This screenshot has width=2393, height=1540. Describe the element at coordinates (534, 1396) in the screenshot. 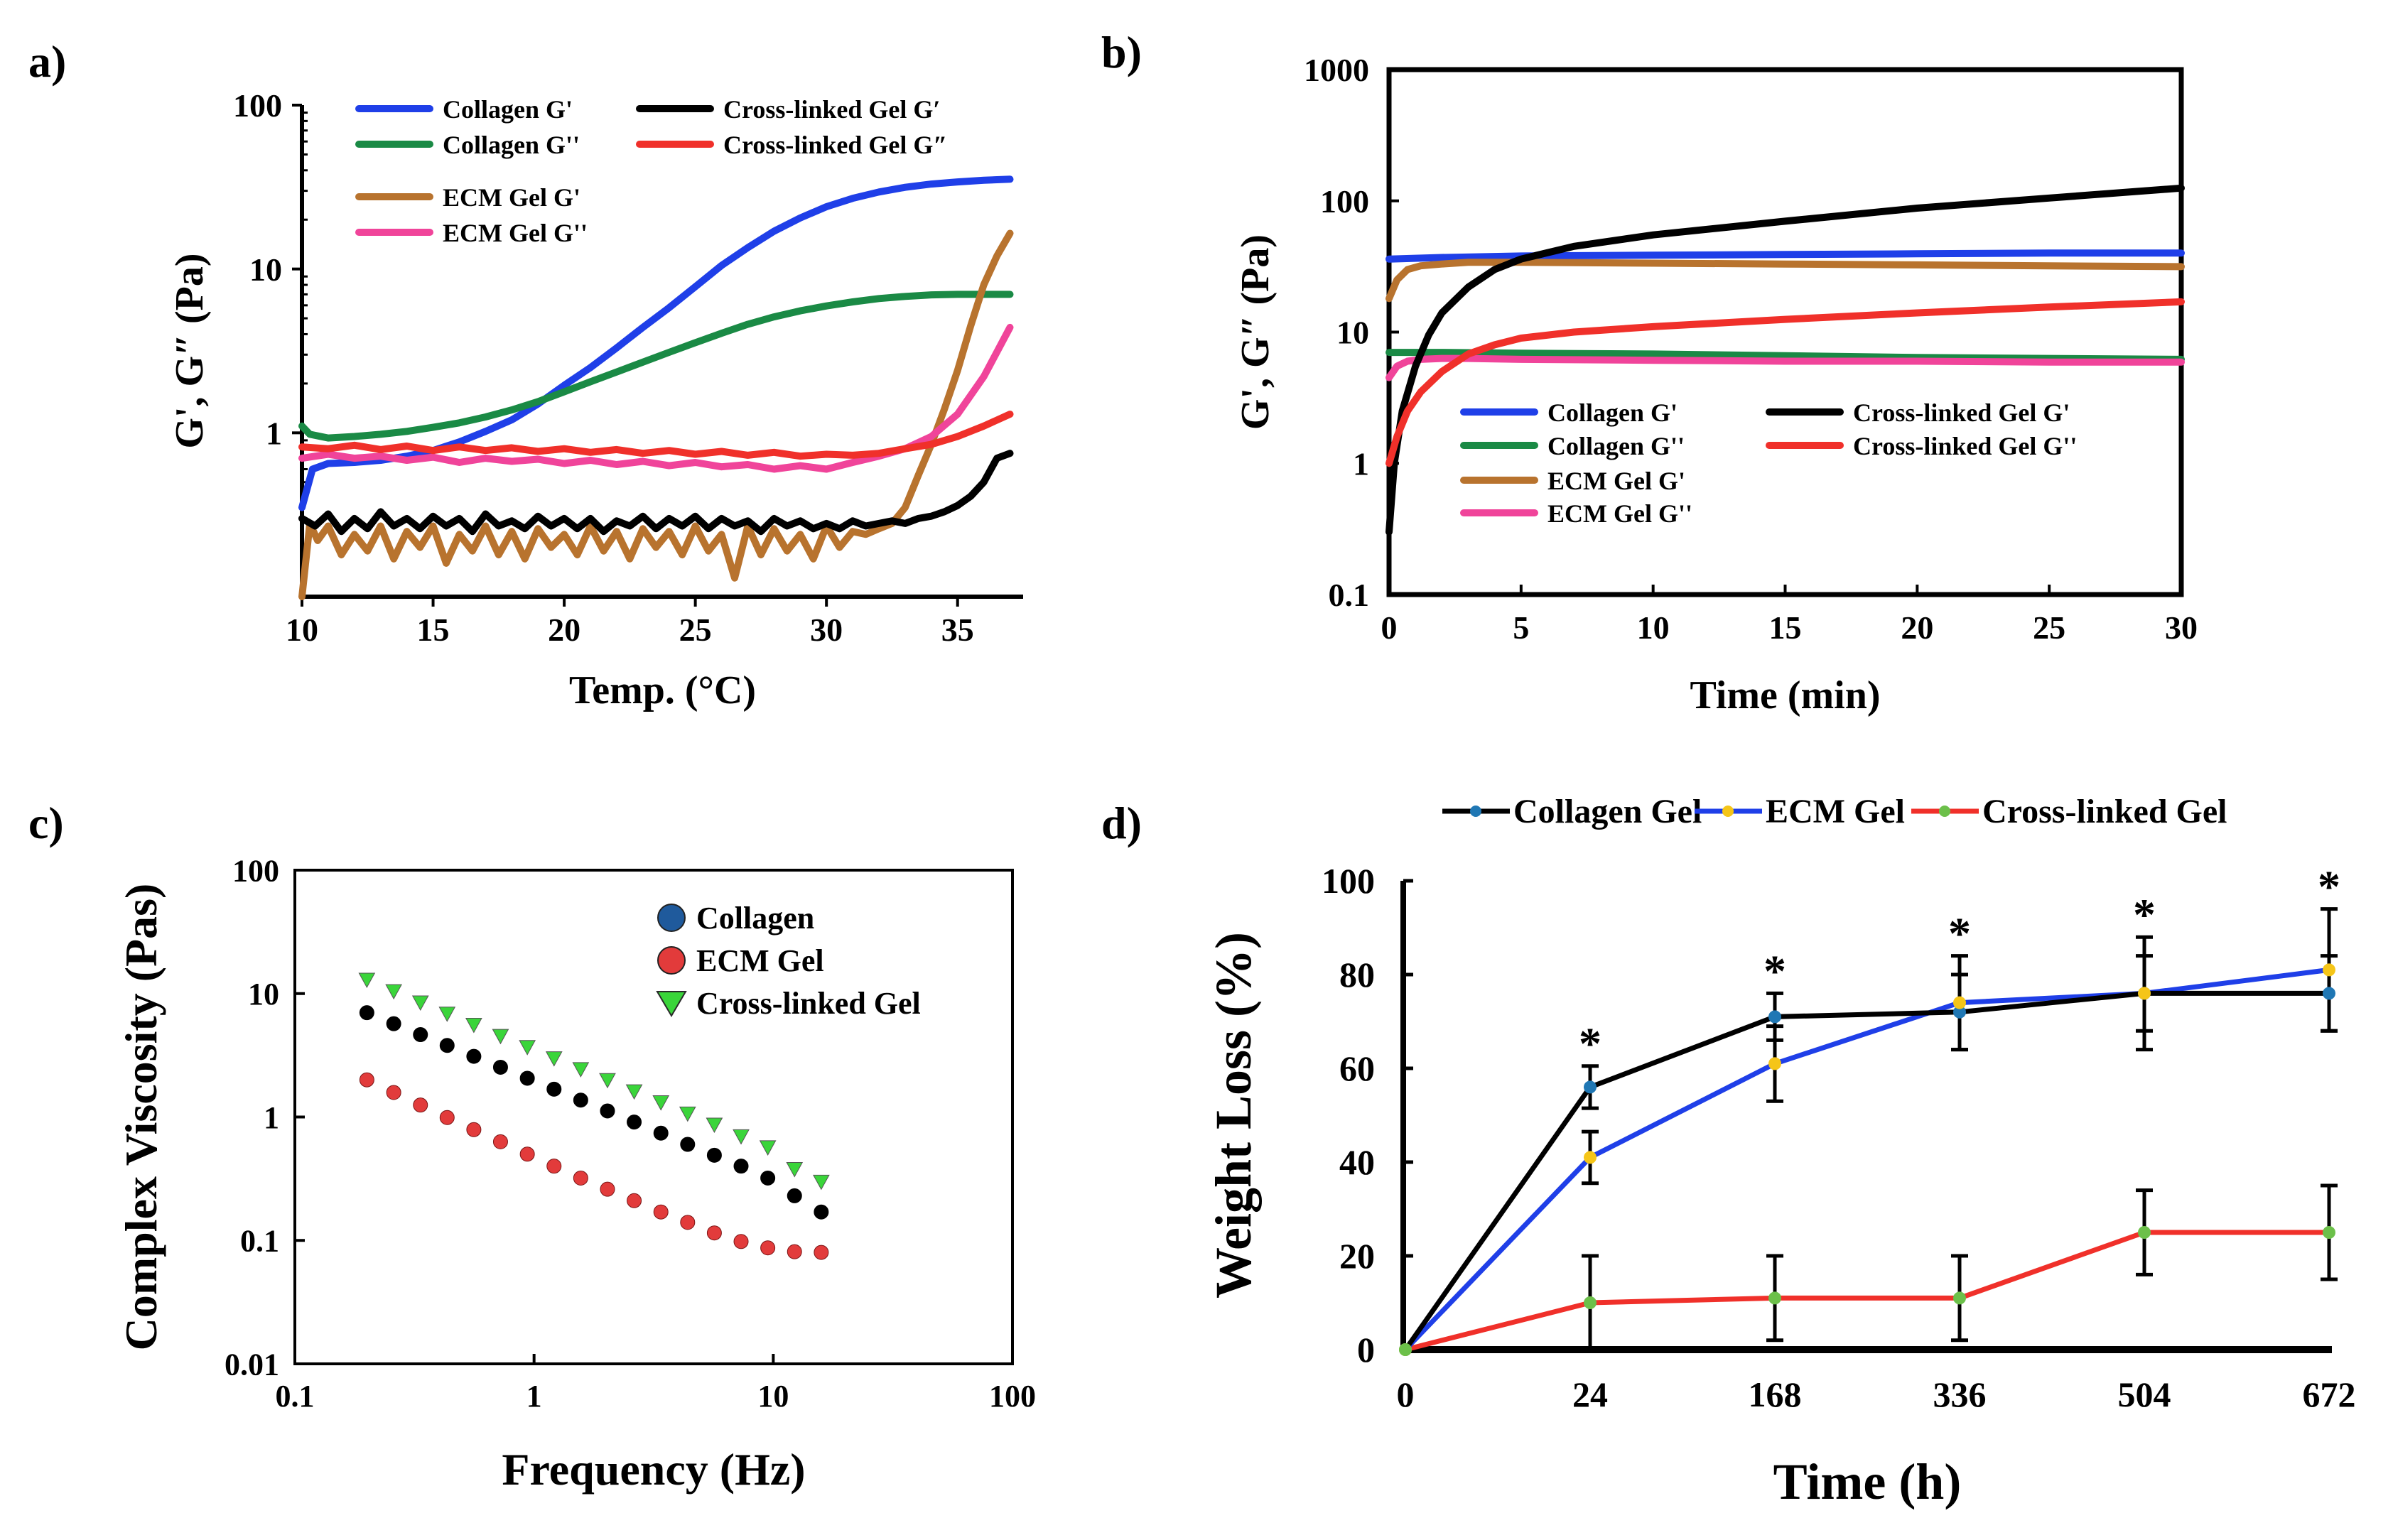

I see `x-tick-label: 1` at that location.